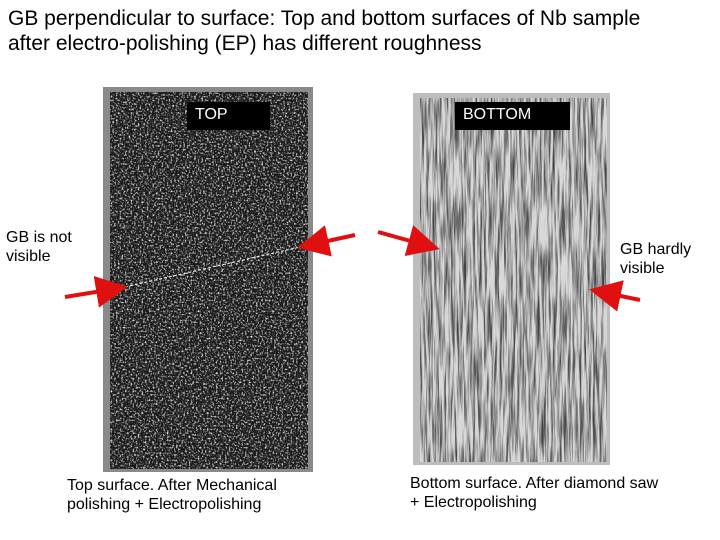 This screenshot has height=540, width=720. Describe the element at coordinates (352, 268) in the screenshot. I see `arrows` at that location.